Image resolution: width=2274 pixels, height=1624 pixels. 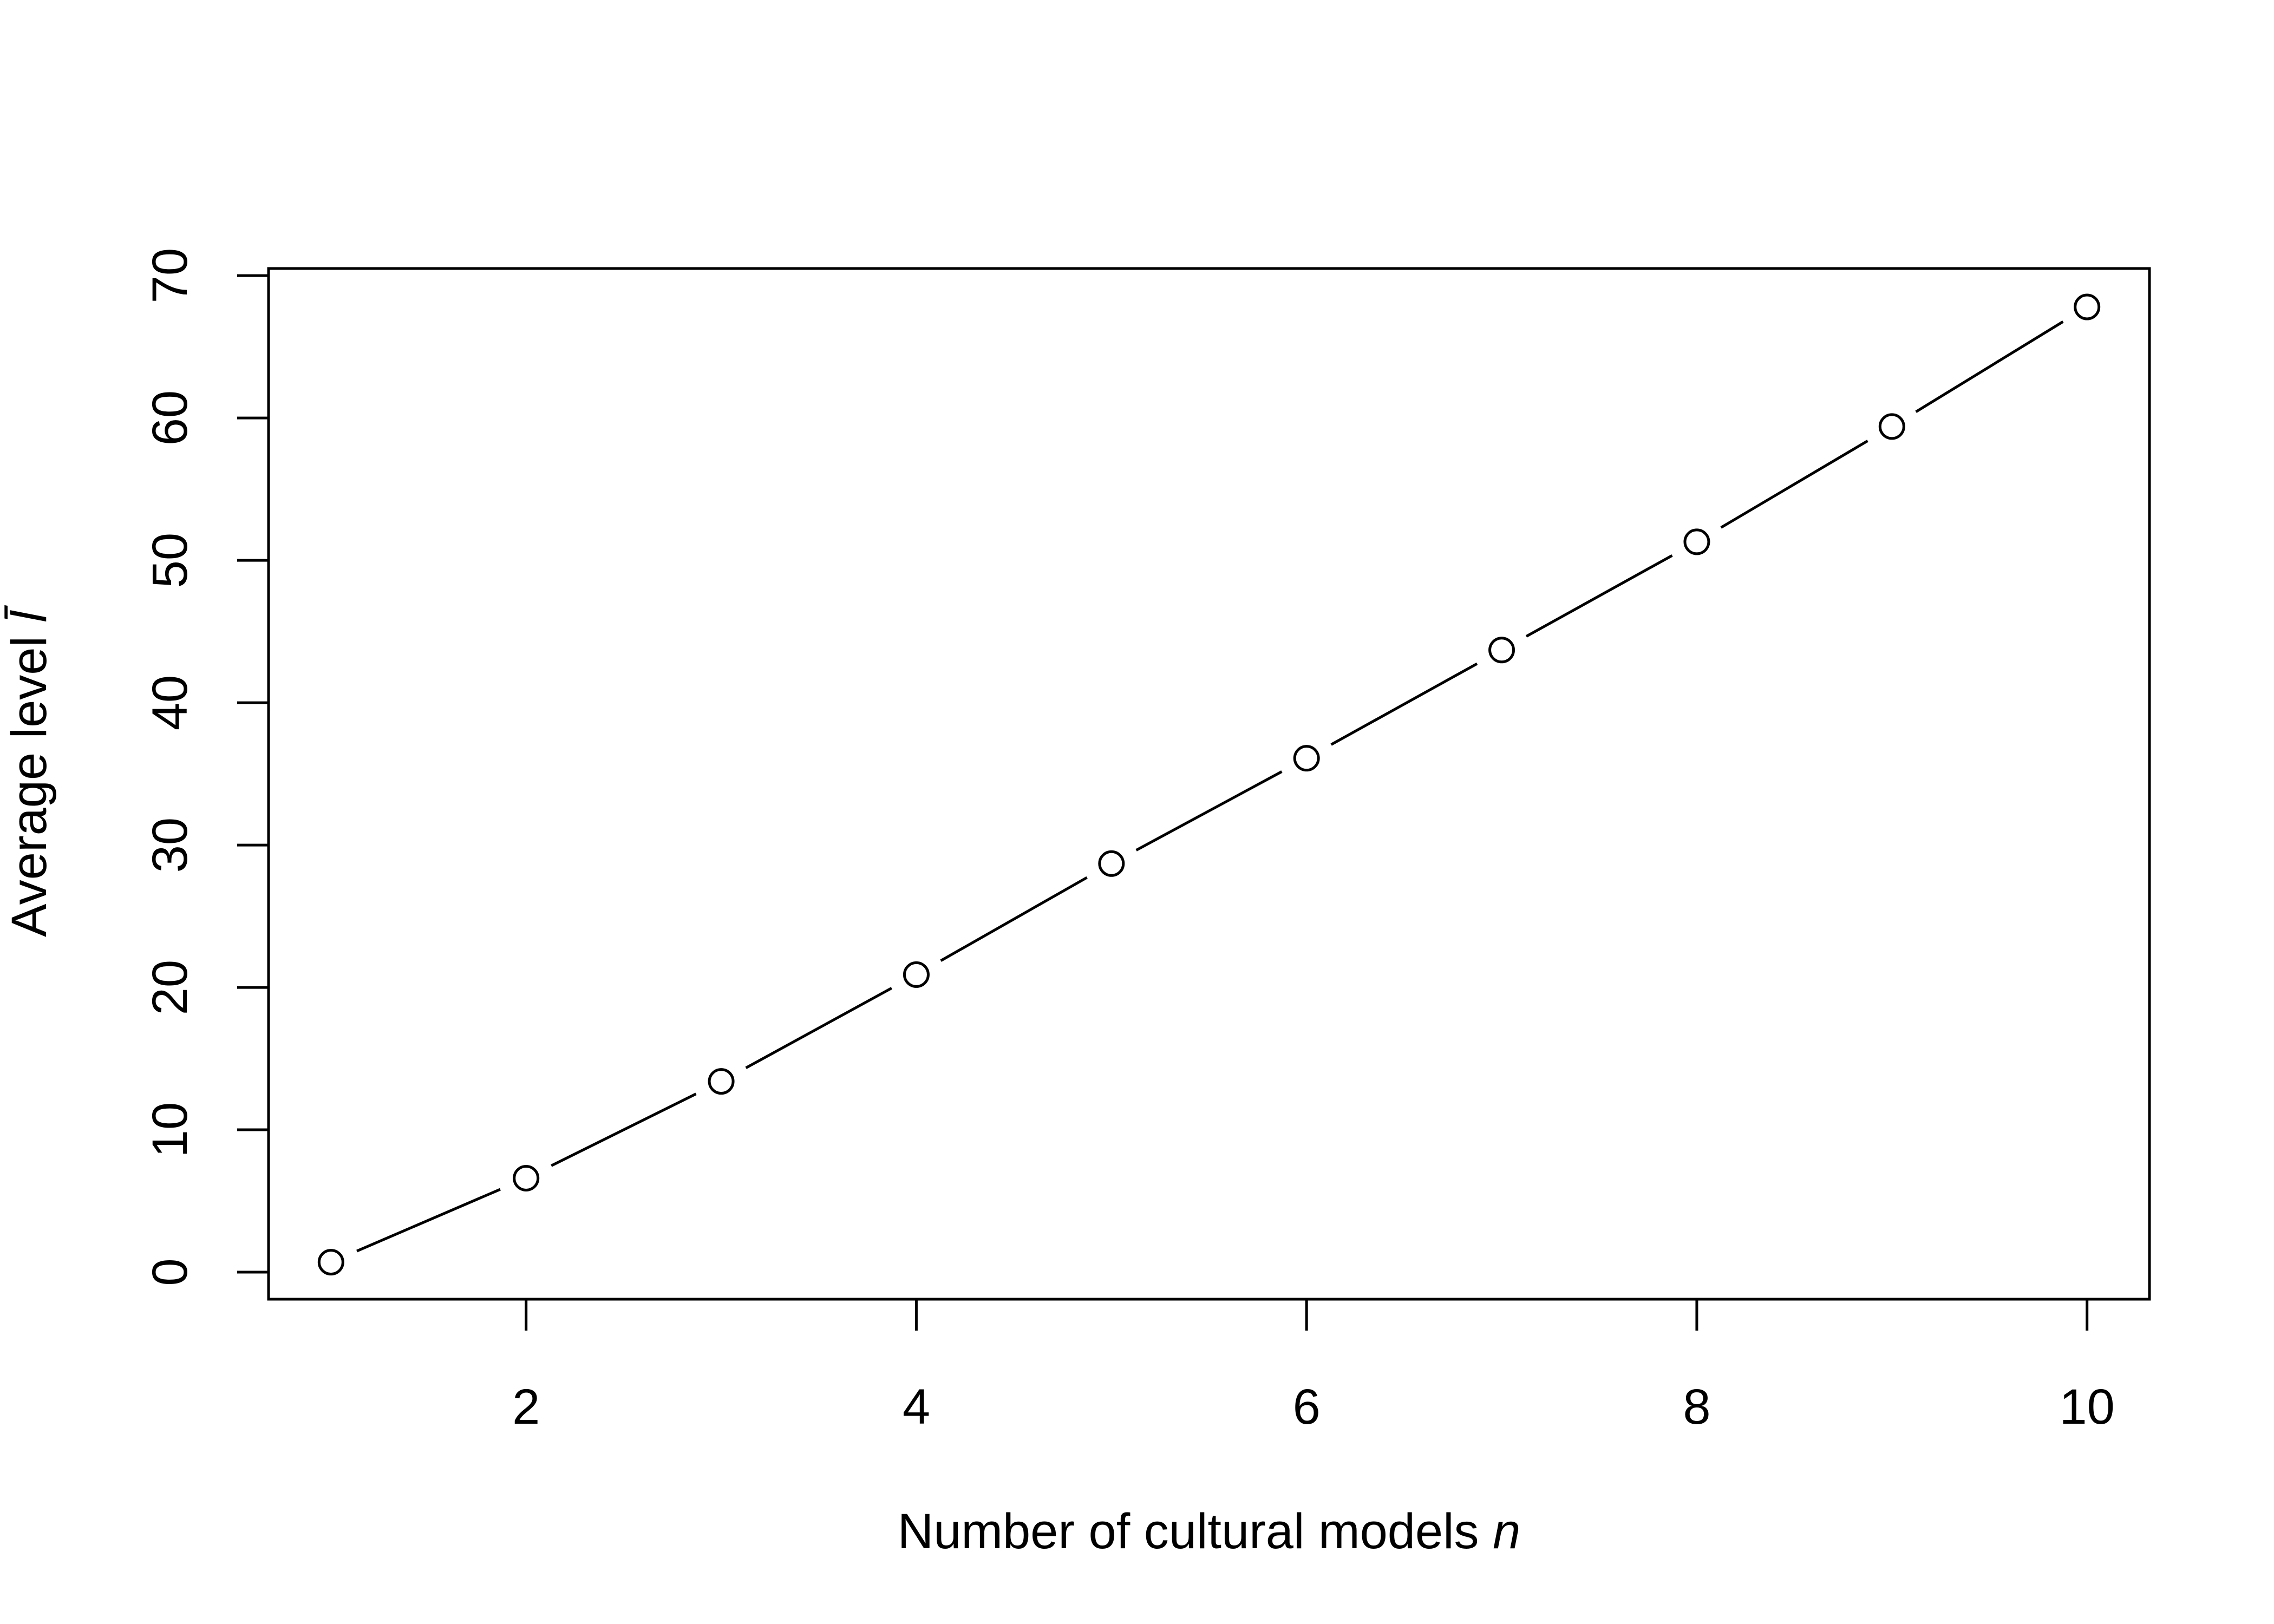 I want to click on y-tick-label: 60, so click(x=170, y=418).